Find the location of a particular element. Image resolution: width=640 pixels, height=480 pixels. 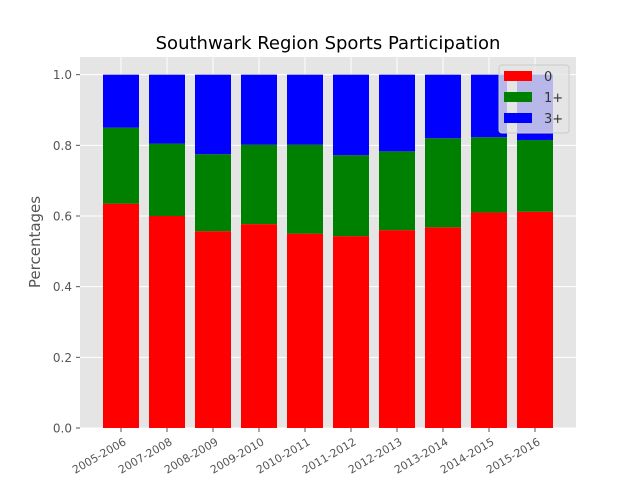

bar-segment-3plus-2005-2006 is located at coordinates (121, 101).